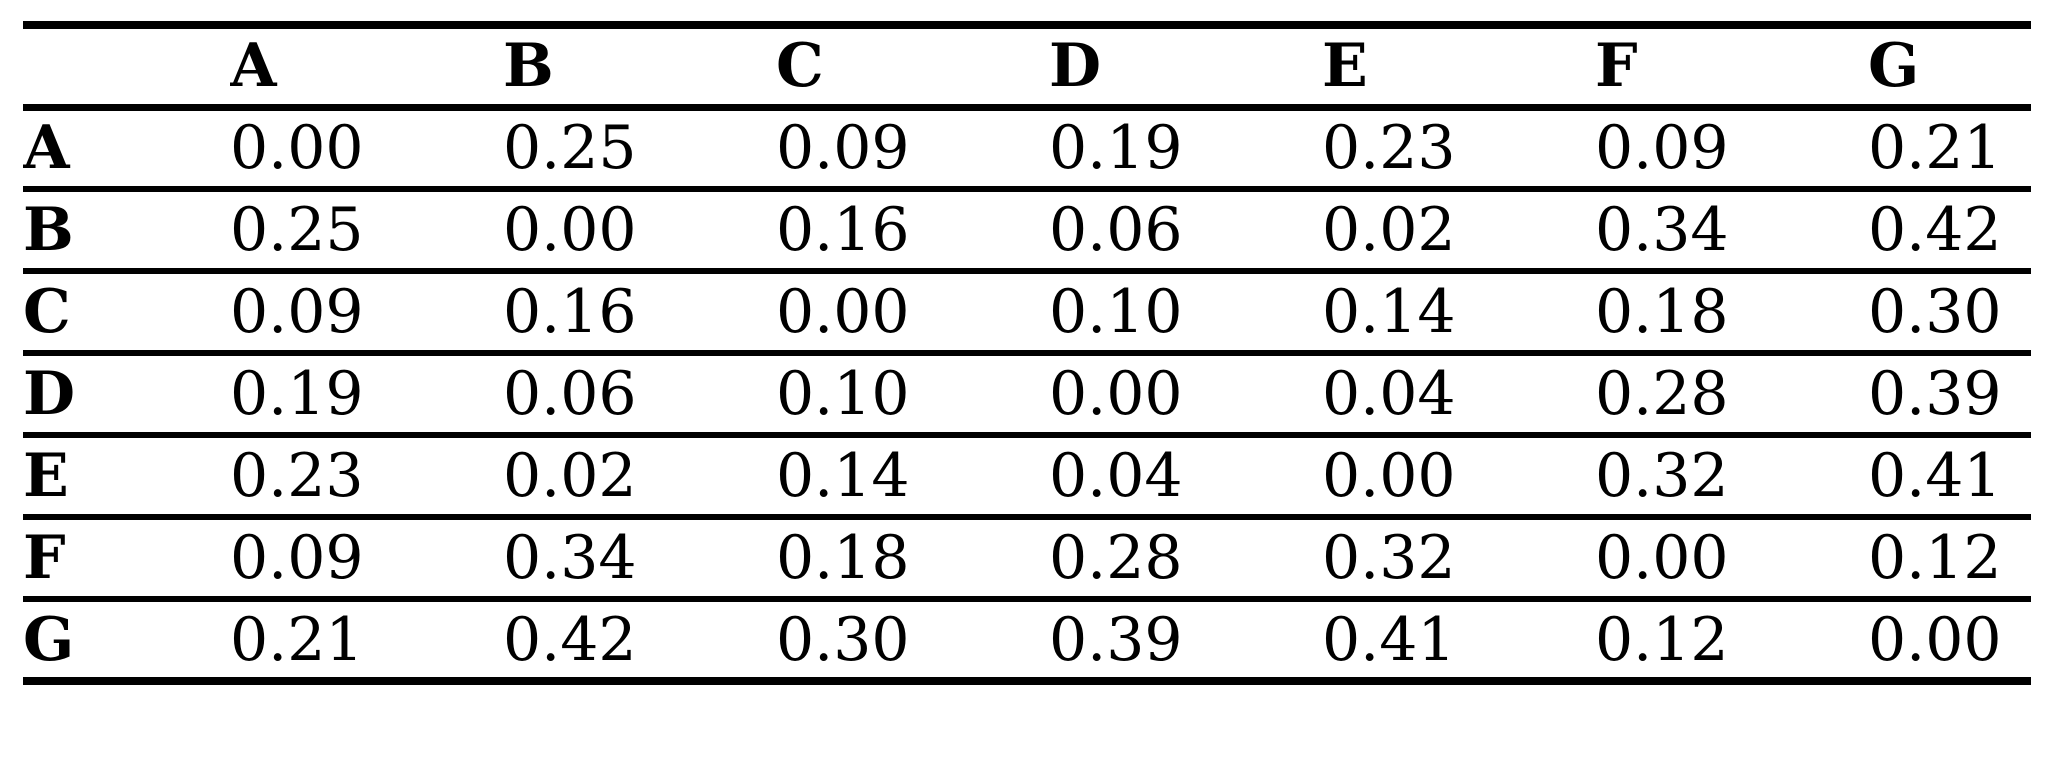 The height and width of the screenshot is (757, 2055). Describe the element at coordinates (1458, 68) in the screenshot. I see `column-header: E` at that location.